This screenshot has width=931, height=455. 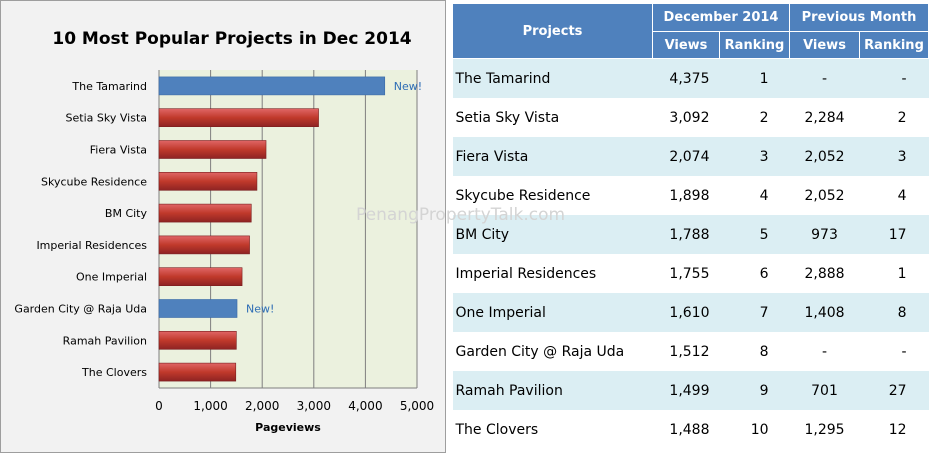 What do you see at coordinates (686, 78) in the screenshot?
I see `dec-views: 4,375` at bounding box center [686, 78].